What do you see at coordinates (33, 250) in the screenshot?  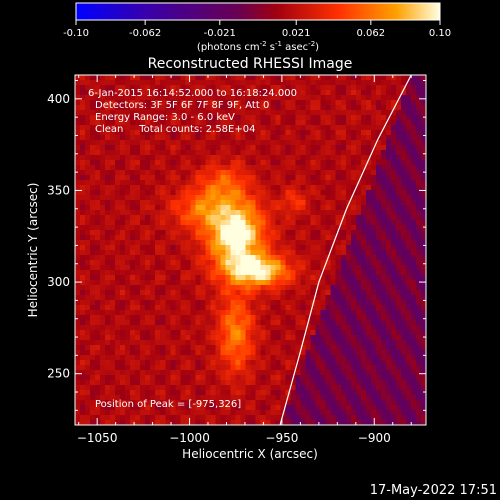 I see `y-axis-label: Heliocentric Y (arcsec)` at bounding box center [33, 250].